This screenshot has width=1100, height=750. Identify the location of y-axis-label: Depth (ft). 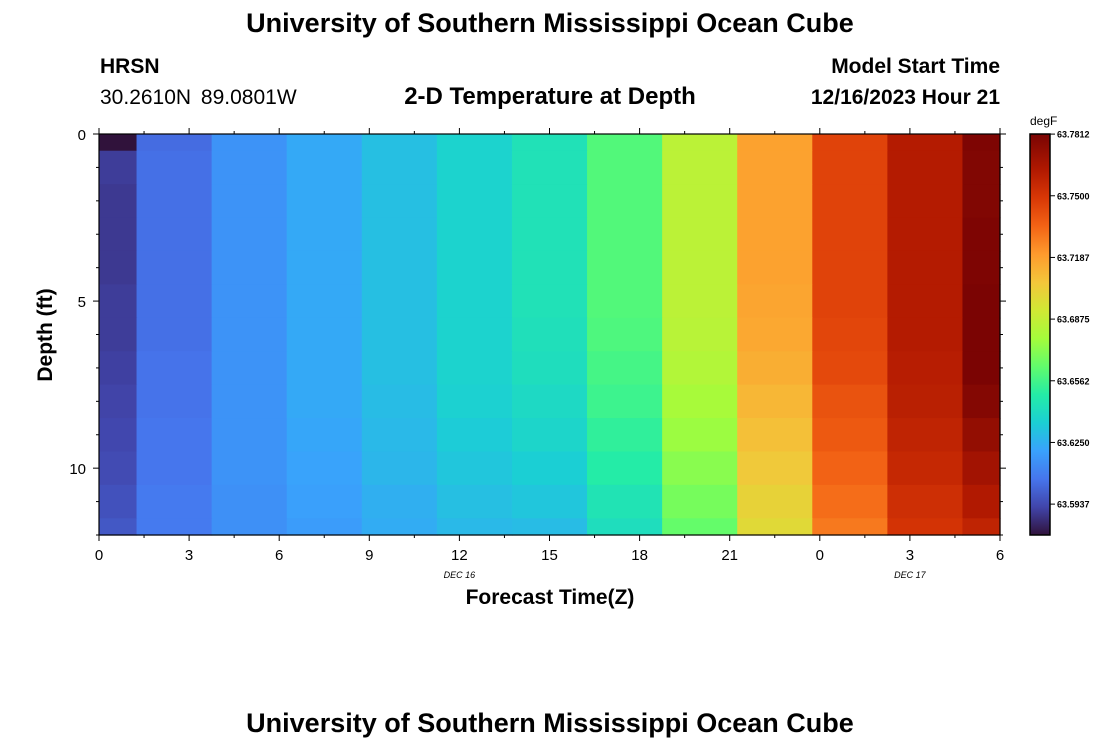
(45, 334).